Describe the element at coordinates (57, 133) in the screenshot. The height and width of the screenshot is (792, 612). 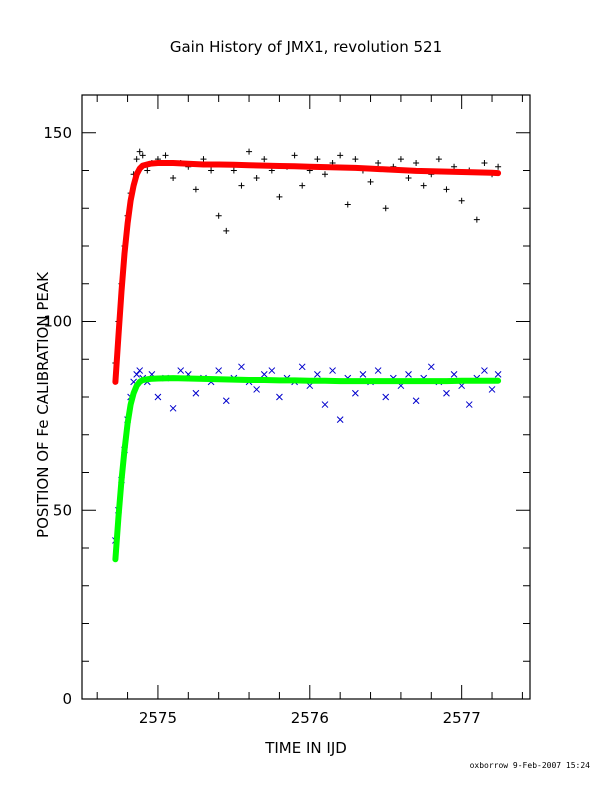
I see `y-tick-label: 150` at that location.